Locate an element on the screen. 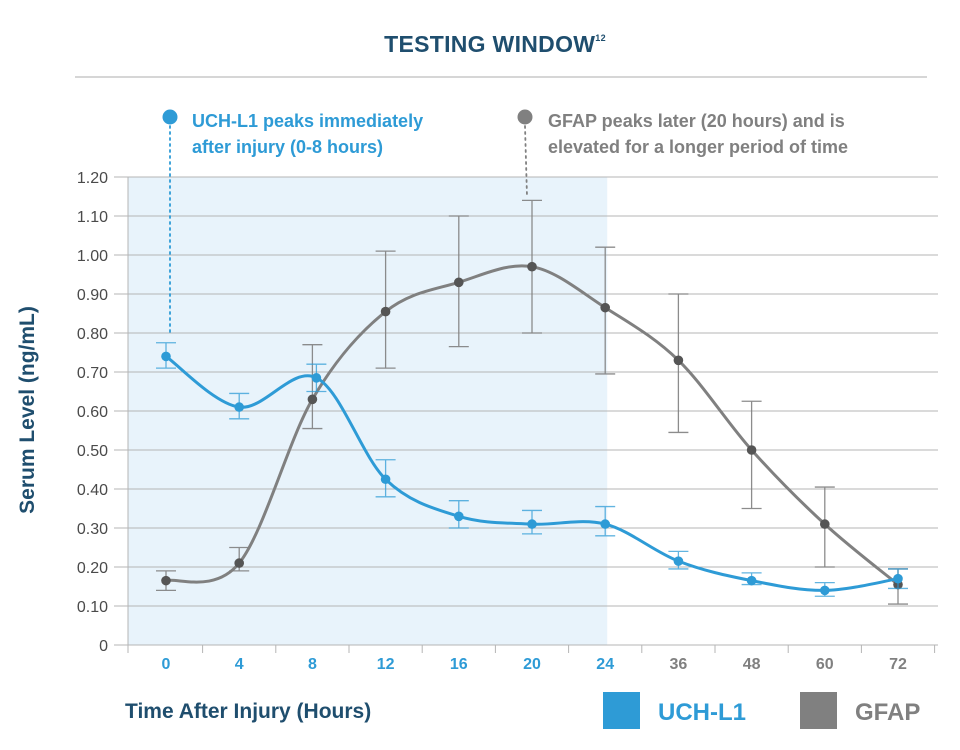  legend-label-uchl1: UCH-L1 is located at coordinates (702, 712).